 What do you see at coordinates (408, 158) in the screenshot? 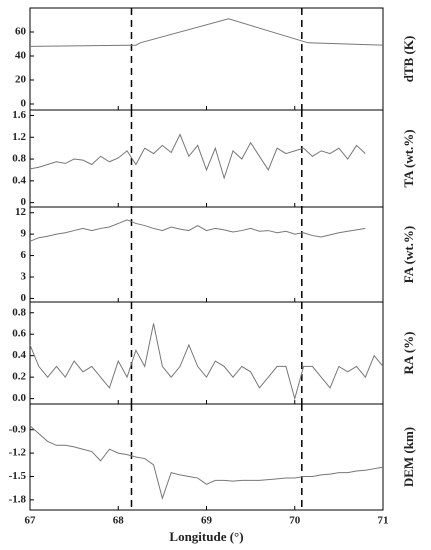
I see `y-axis-label: TA (wt.%)` at bounding box center [408, 158].